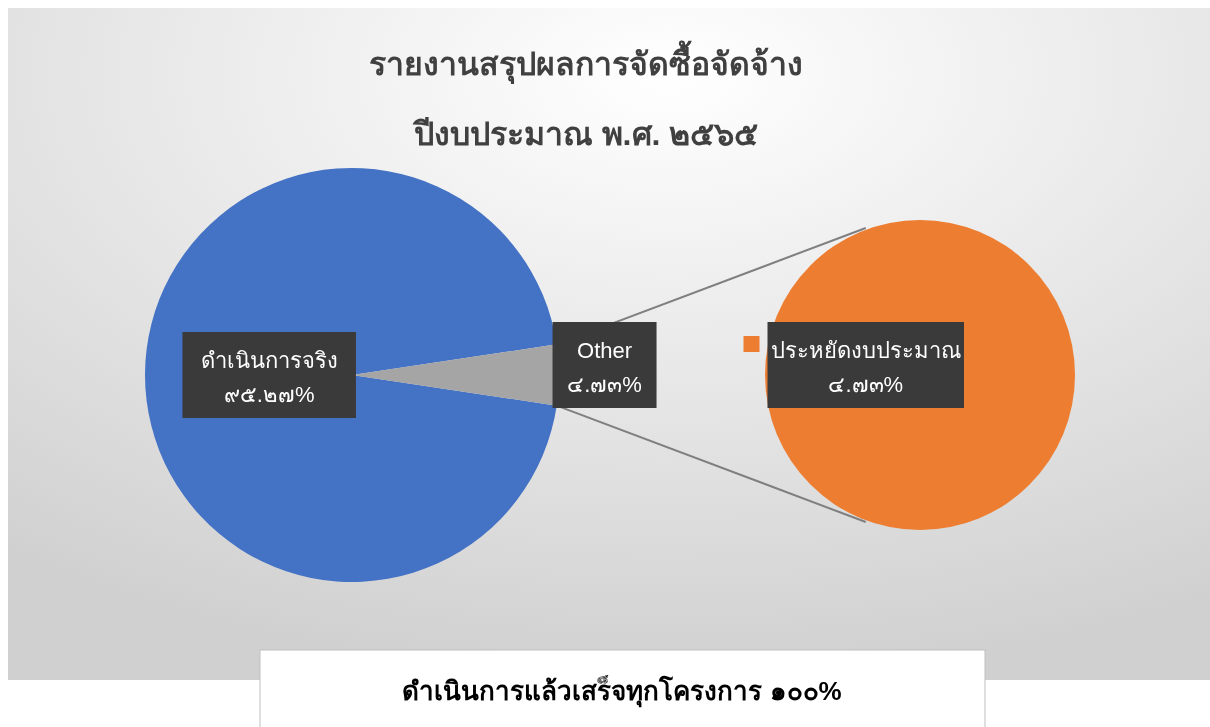 This screenshot has width=1210, height=727. Describe the element at coordinates (865, 350) in the screenshot. I see `legend-label: ประหยัดงบประมาณ` at that location.